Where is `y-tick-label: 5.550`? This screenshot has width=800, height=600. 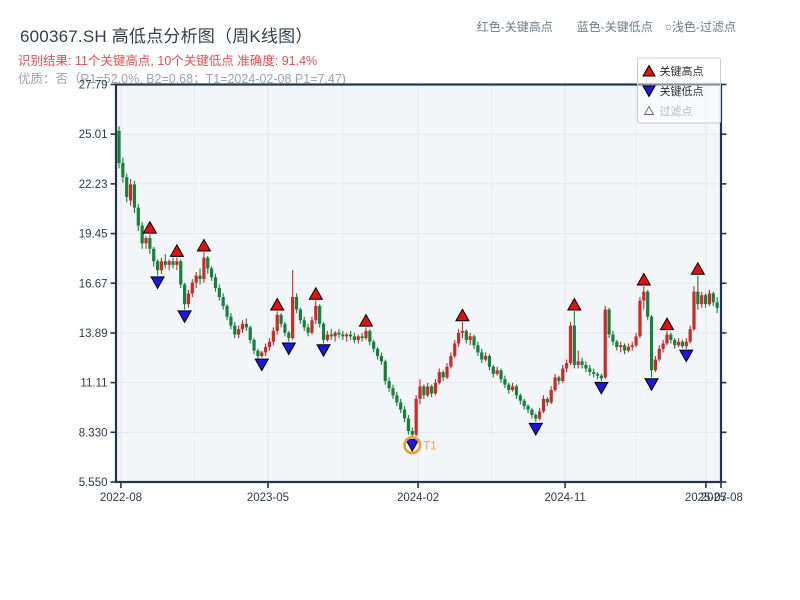
y-tick-label: 5.550 is located at coordinates (93, 483).